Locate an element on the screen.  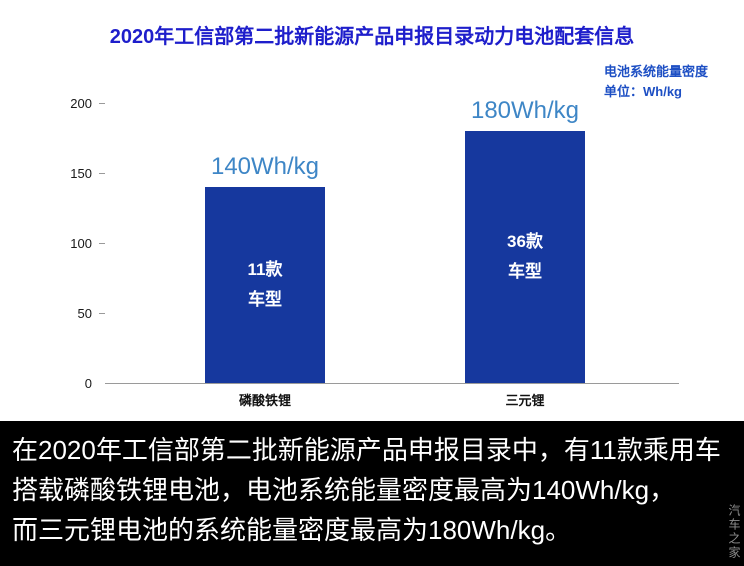
bar-inner-label-lfp-type: 车型 is located at coordinates (265, 299).